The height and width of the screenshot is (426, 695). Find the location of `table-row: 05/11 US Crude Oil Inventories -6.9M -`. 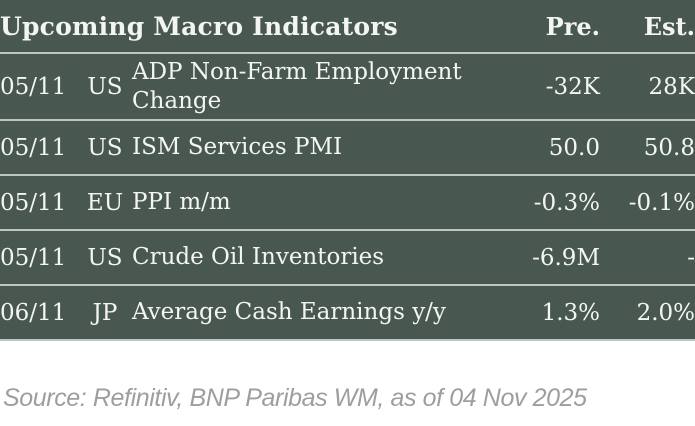

table-row: 05/11 US Crude Oil Inventories -6.9M - is located at coordinates (347, 258).